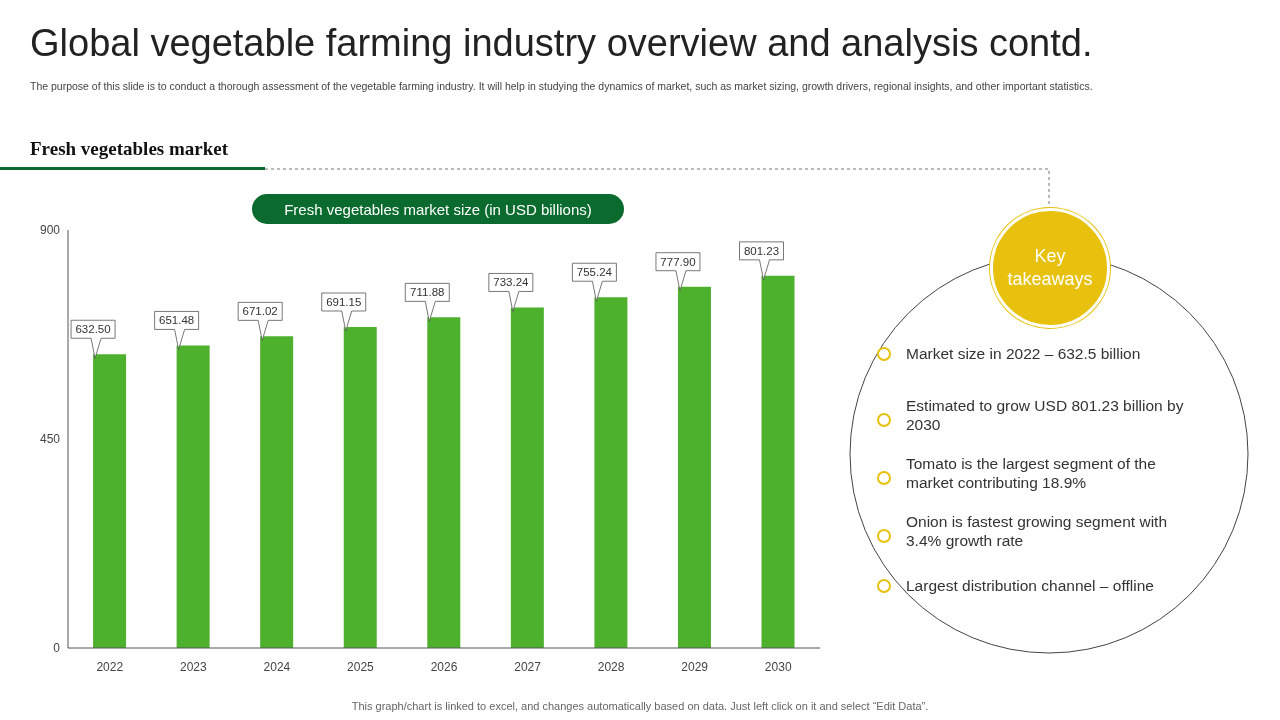 The height and width of the screenshot is (720, 1280). Describe the element at coordinates (444, 666) in the screenshot. I see `x-tick-label: 2026` at that location.